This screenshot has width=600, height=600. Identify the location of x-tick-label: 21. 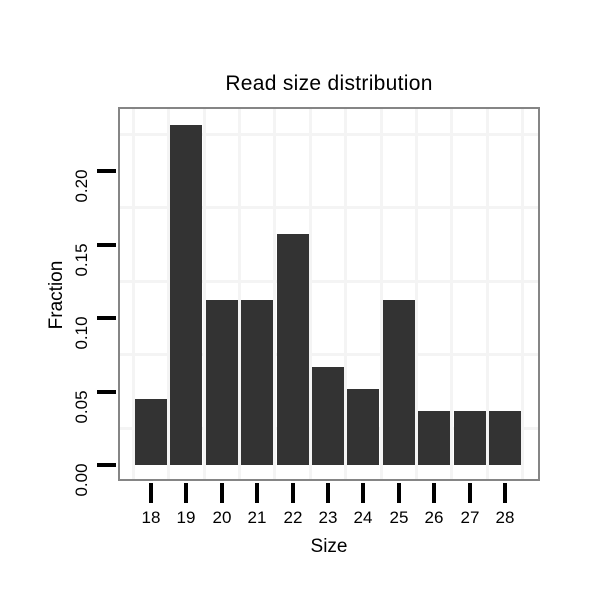
(257, 517).